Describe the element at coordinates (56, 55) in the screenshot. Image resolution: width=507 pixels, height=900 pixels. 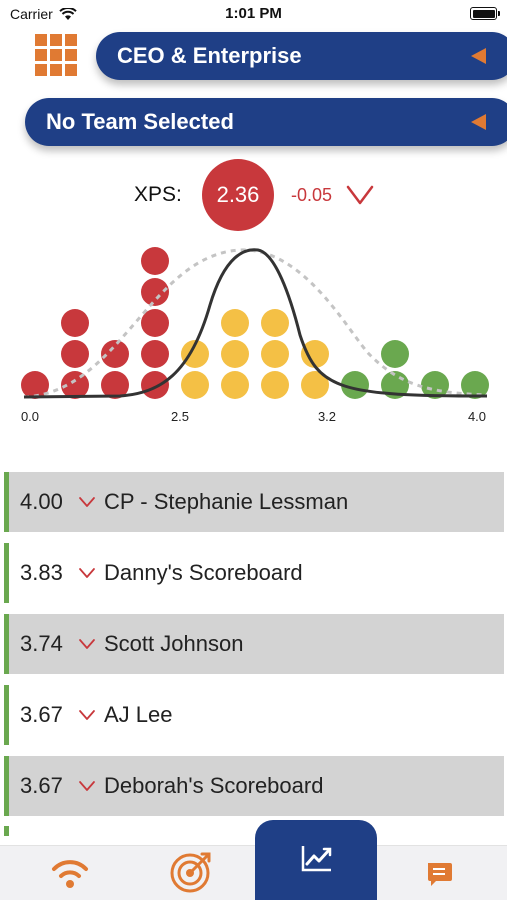
I see `grid-menu-icon` at that location.